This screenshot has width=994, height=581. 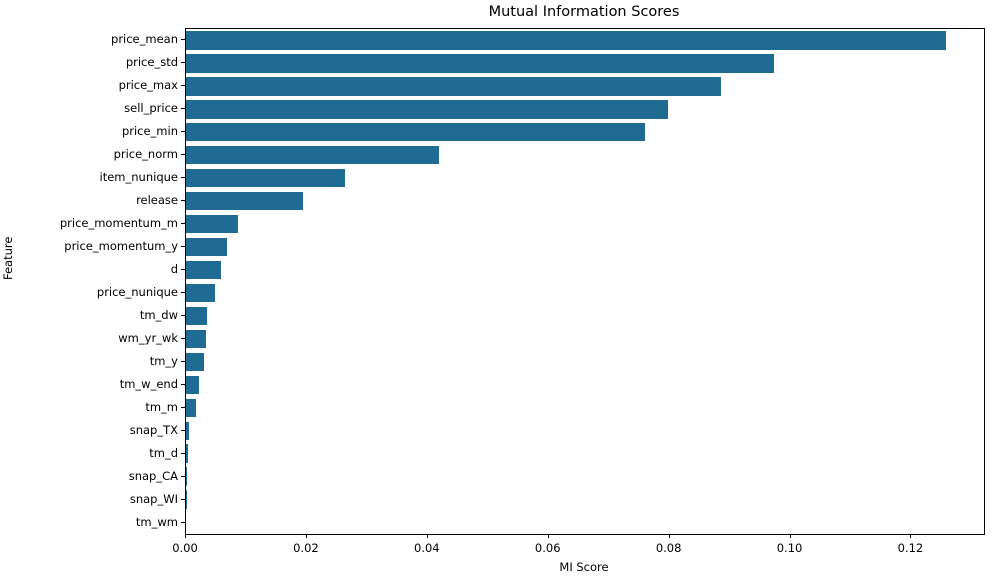 I want to click on bar-price_momentum_m, so click(x=212, y=224).